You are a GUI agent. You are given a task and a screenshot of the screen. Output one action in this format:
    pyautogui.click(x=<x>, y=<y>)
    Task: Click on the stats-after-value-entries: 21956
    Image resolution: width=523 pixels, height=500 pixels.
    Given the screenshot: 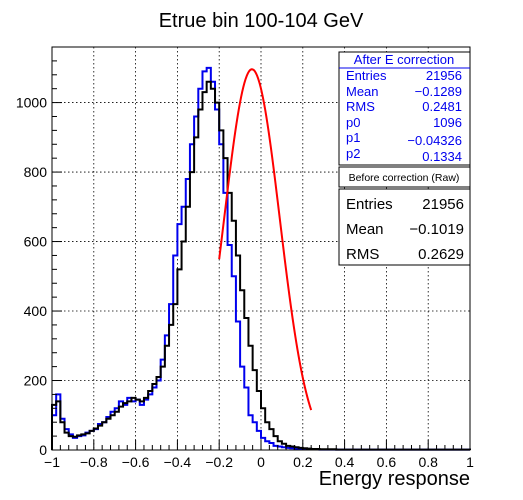 What is the action you would take?
    pyautogui.click(x=444, y=75)
    